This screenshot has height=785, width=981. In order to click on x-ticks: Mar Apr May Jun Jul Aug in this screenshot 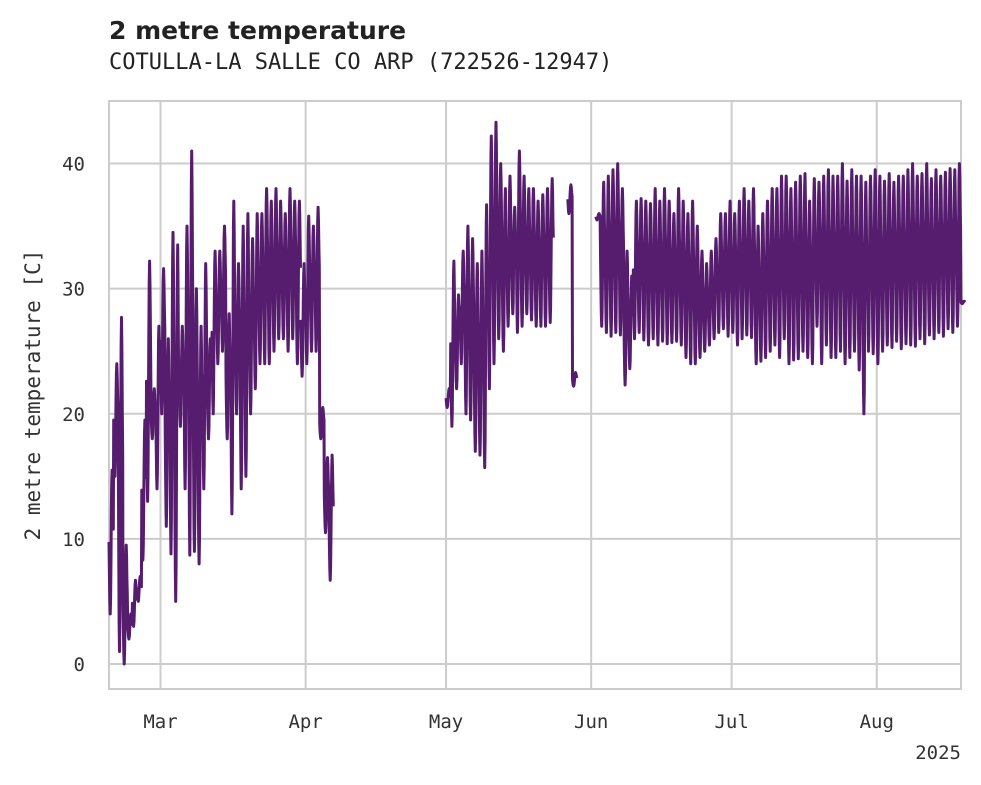, I will do `click(518, 722)`.